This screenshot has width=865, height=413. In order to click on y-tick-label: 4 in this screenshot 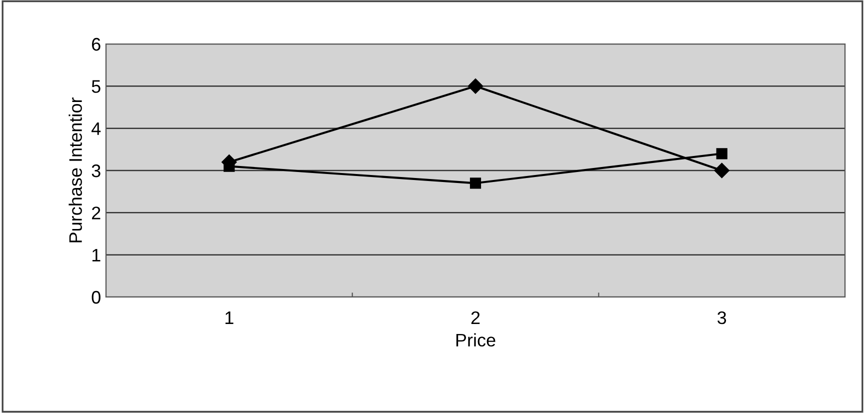, I will do `click(96, 128)`.